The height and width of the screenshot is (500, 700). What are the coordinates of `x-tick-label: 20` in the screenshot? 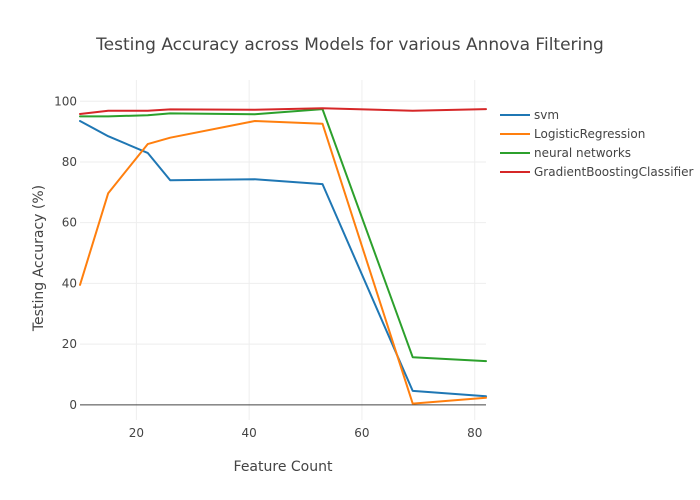 It's located at (136, 433).